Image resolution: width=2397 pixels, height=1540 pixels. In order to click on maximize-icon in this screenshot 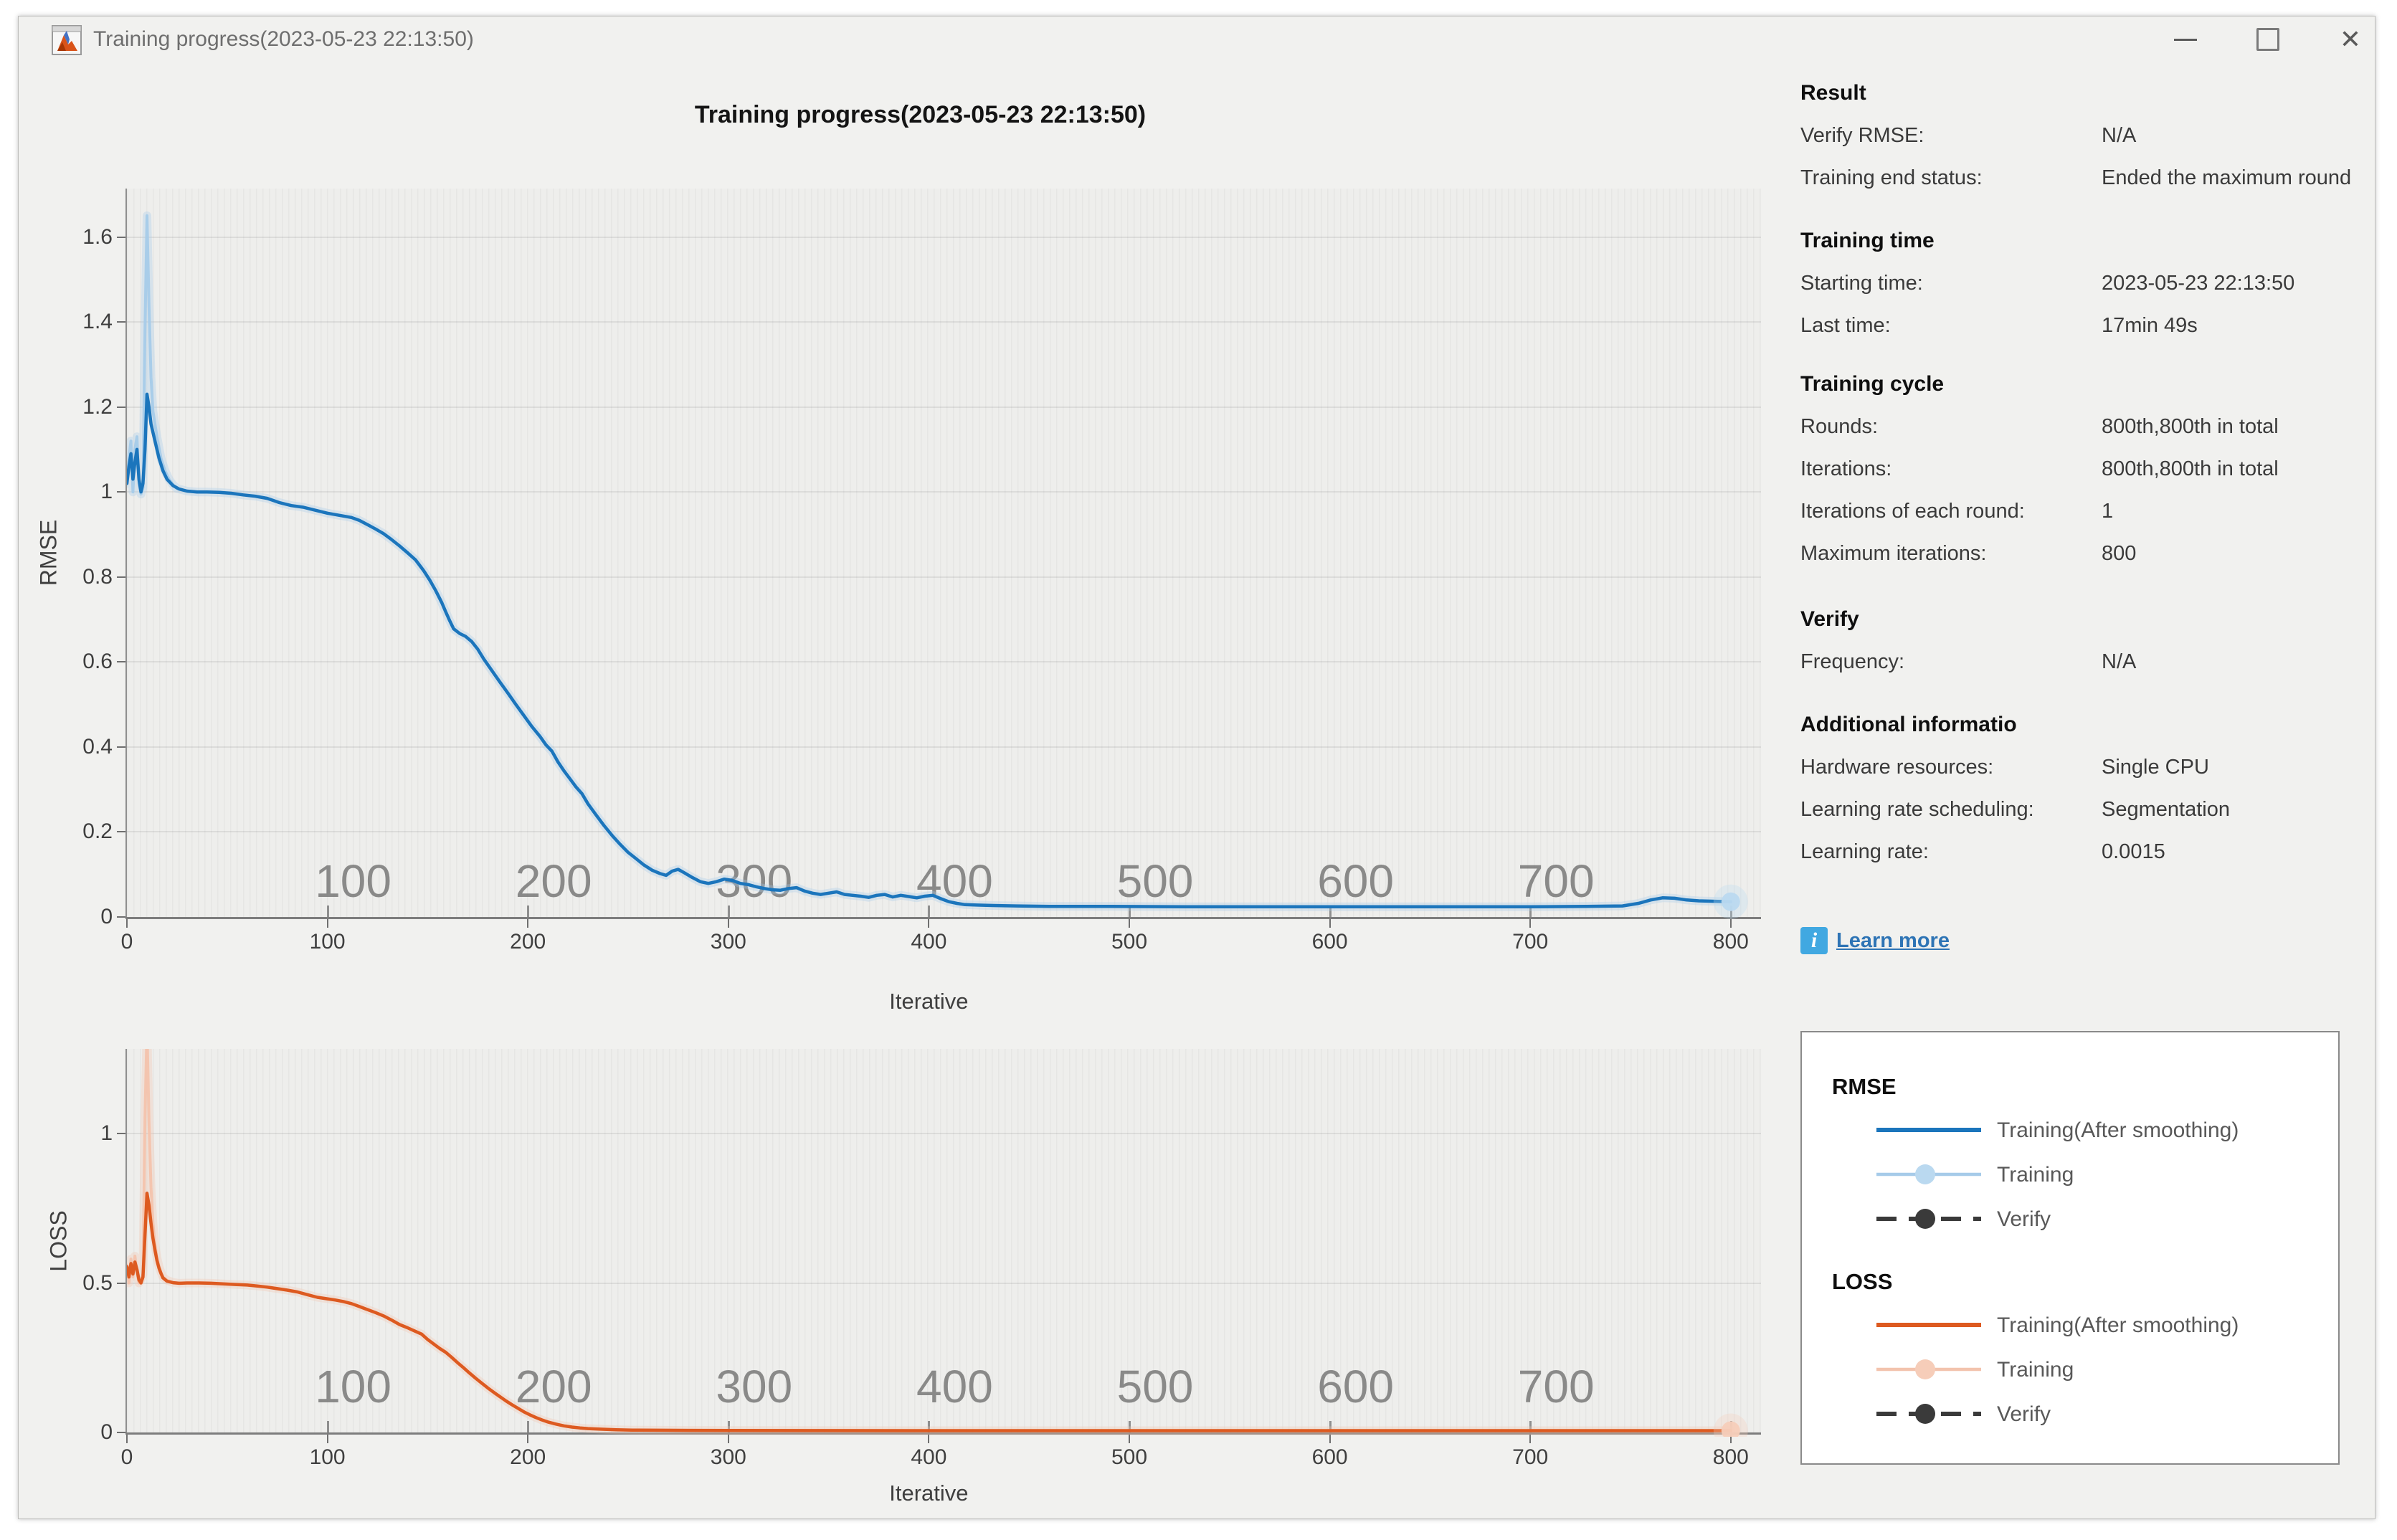, I will do `click(2267, 39)`.